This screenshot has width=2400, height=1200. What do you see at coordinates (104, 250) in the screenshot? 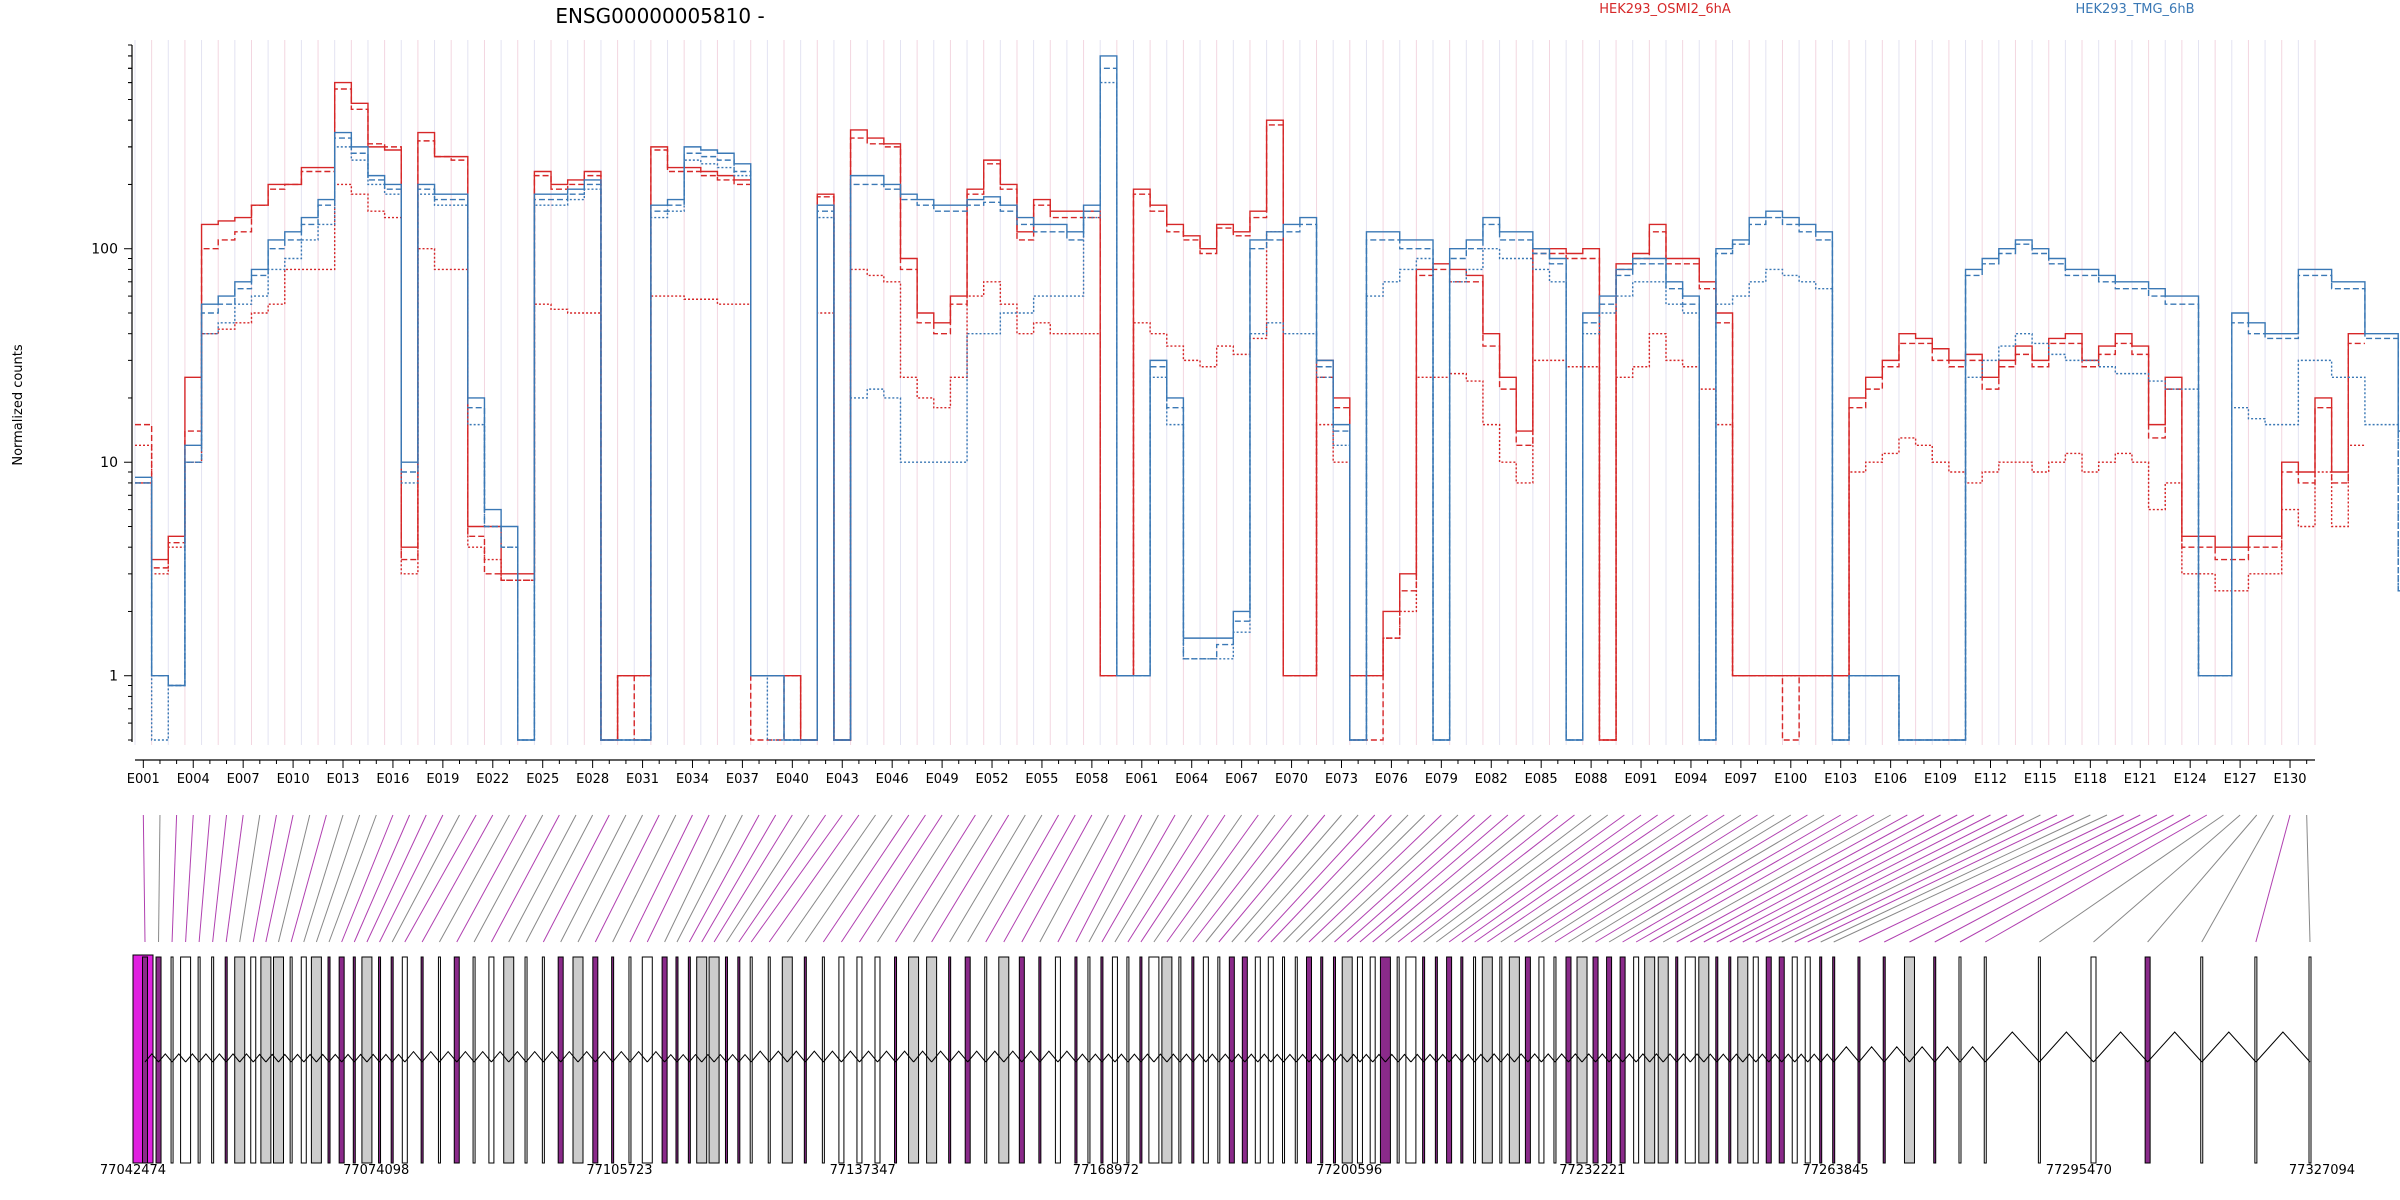
I see `y-tick-label: 100` at bounding box center [104, 250].